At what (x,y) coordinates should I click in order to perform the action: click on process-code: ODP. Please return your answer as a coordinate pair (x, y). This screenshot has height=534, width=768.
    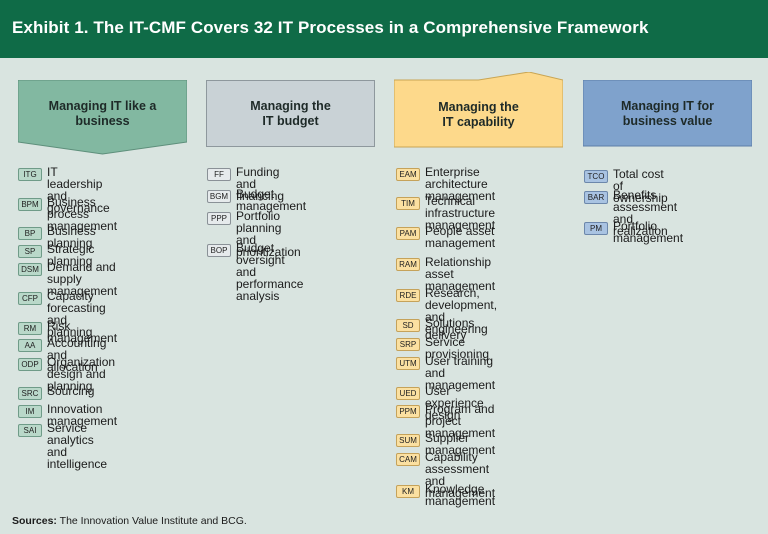
    Looking at the image, I should click on (30, 364).